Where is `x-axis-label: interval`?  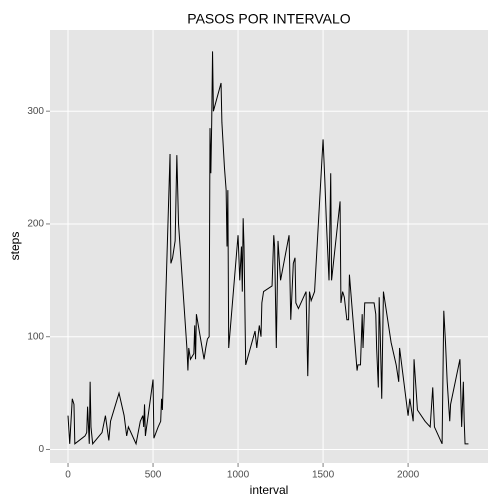 x-axis-label: interval is located at coordinates (269, 490).